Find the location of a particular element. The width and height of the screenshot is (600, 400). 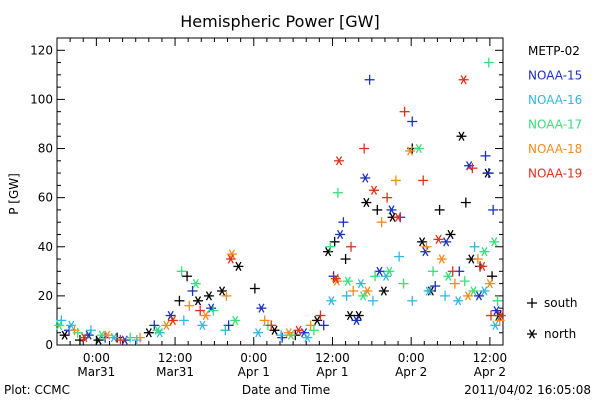

x-axis-label: Date and Time is located at coordinates (286, 390).